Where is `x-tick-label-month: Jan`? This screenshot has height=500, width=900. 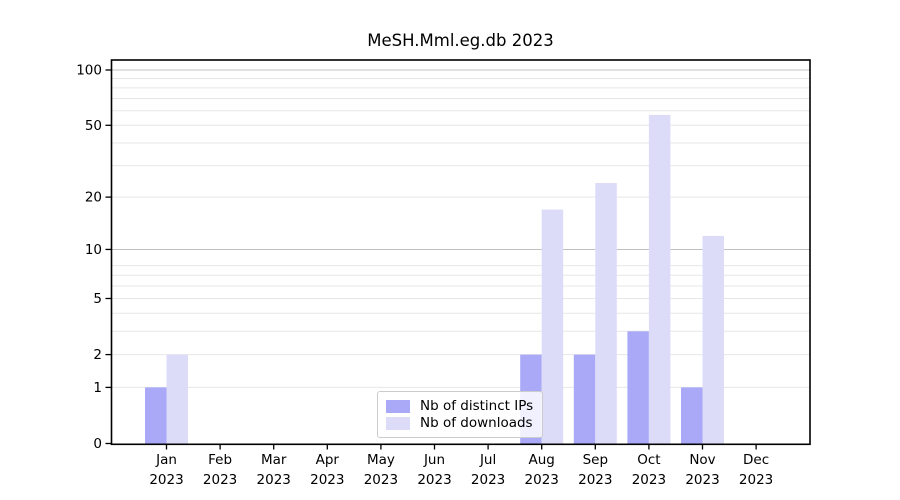
x-tick-label-month: Jan is located at coordinates (166, 460).